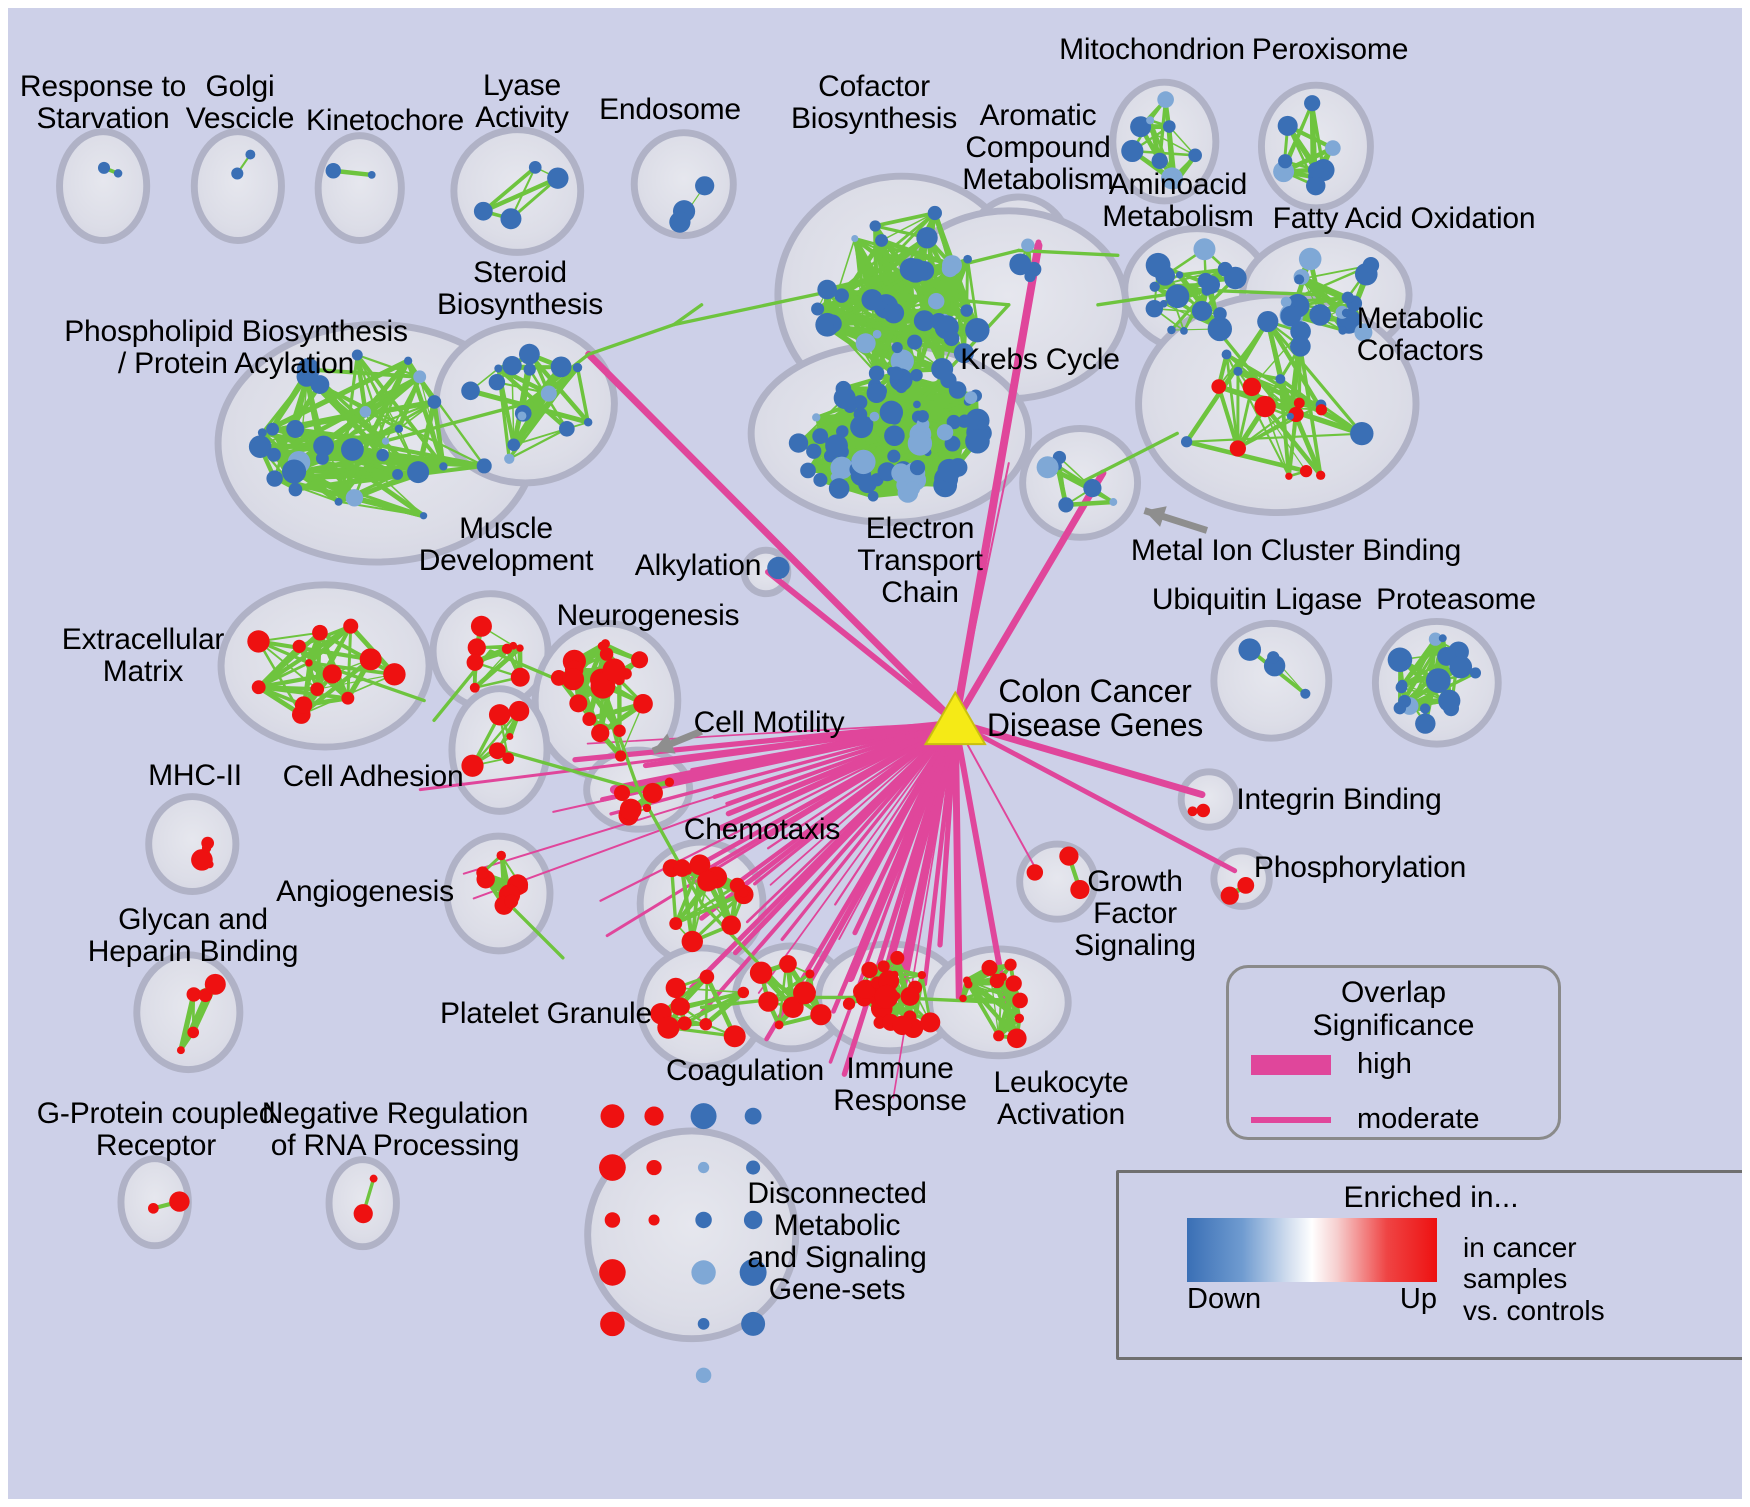 The image size is (1750, 1507). I want to click on colon-cancer-hub-triangle, so click(955, 718).